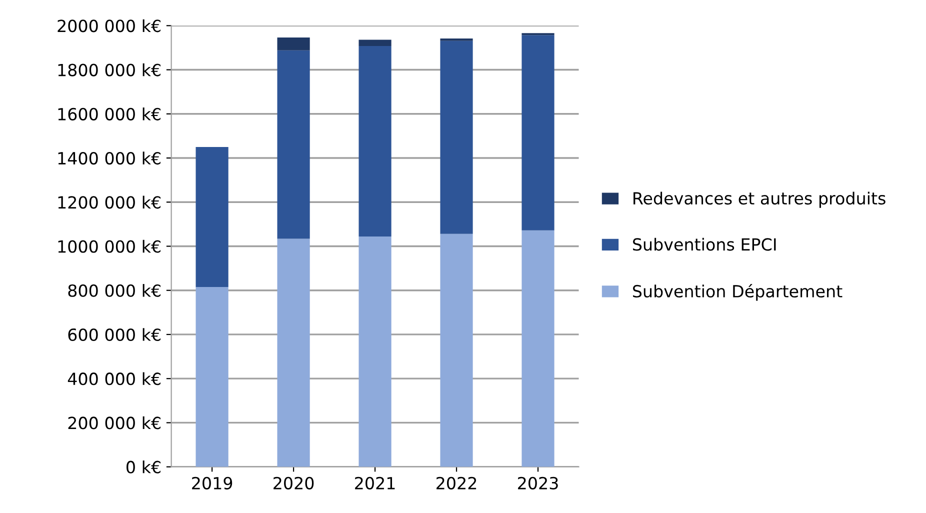 The height and width of the screenshot is (513, 926). What do you see at coordinates (114, 290) in the screenshot?
I see `y-tick-label: 800 000 k€` at bounding box center [114, 290].